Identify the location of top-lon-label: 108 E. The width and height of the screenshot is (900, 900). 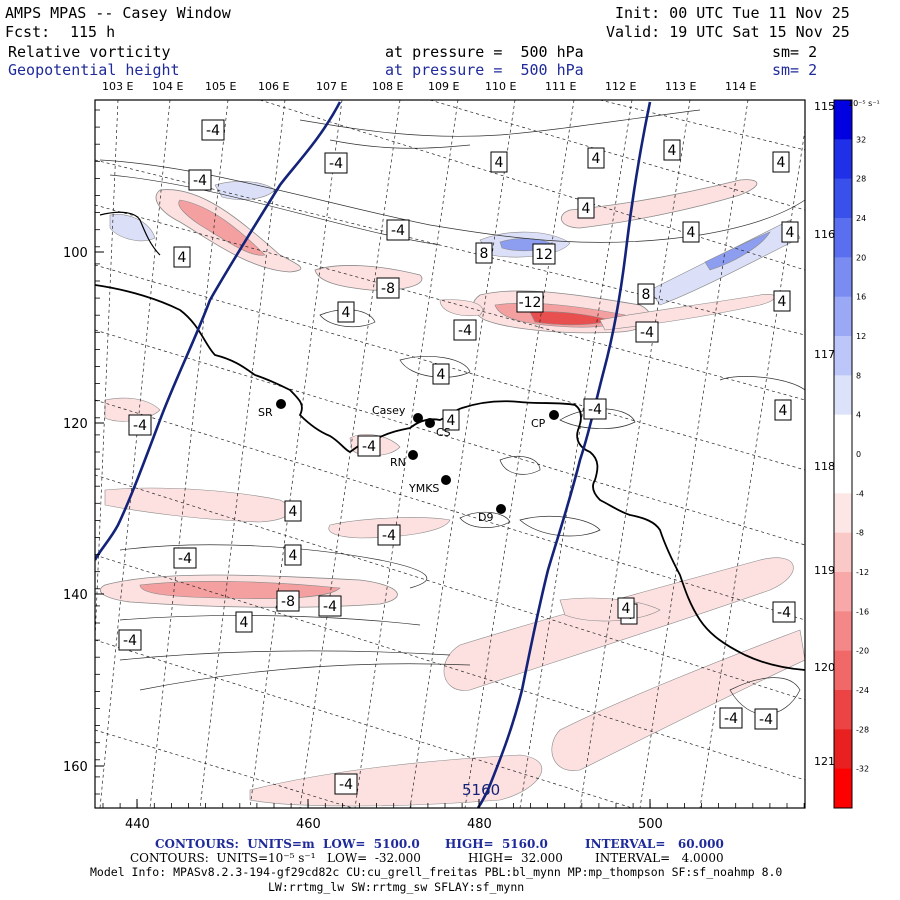
(387, 86).